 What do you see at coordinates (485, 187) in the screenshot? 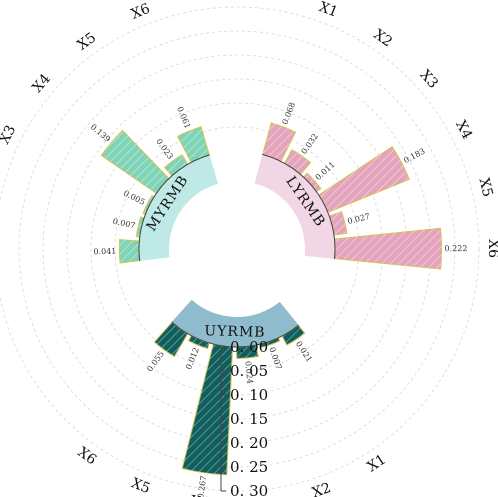
I see `category-label-lyrmb-x5: X5` at bounding box center [485, 187].